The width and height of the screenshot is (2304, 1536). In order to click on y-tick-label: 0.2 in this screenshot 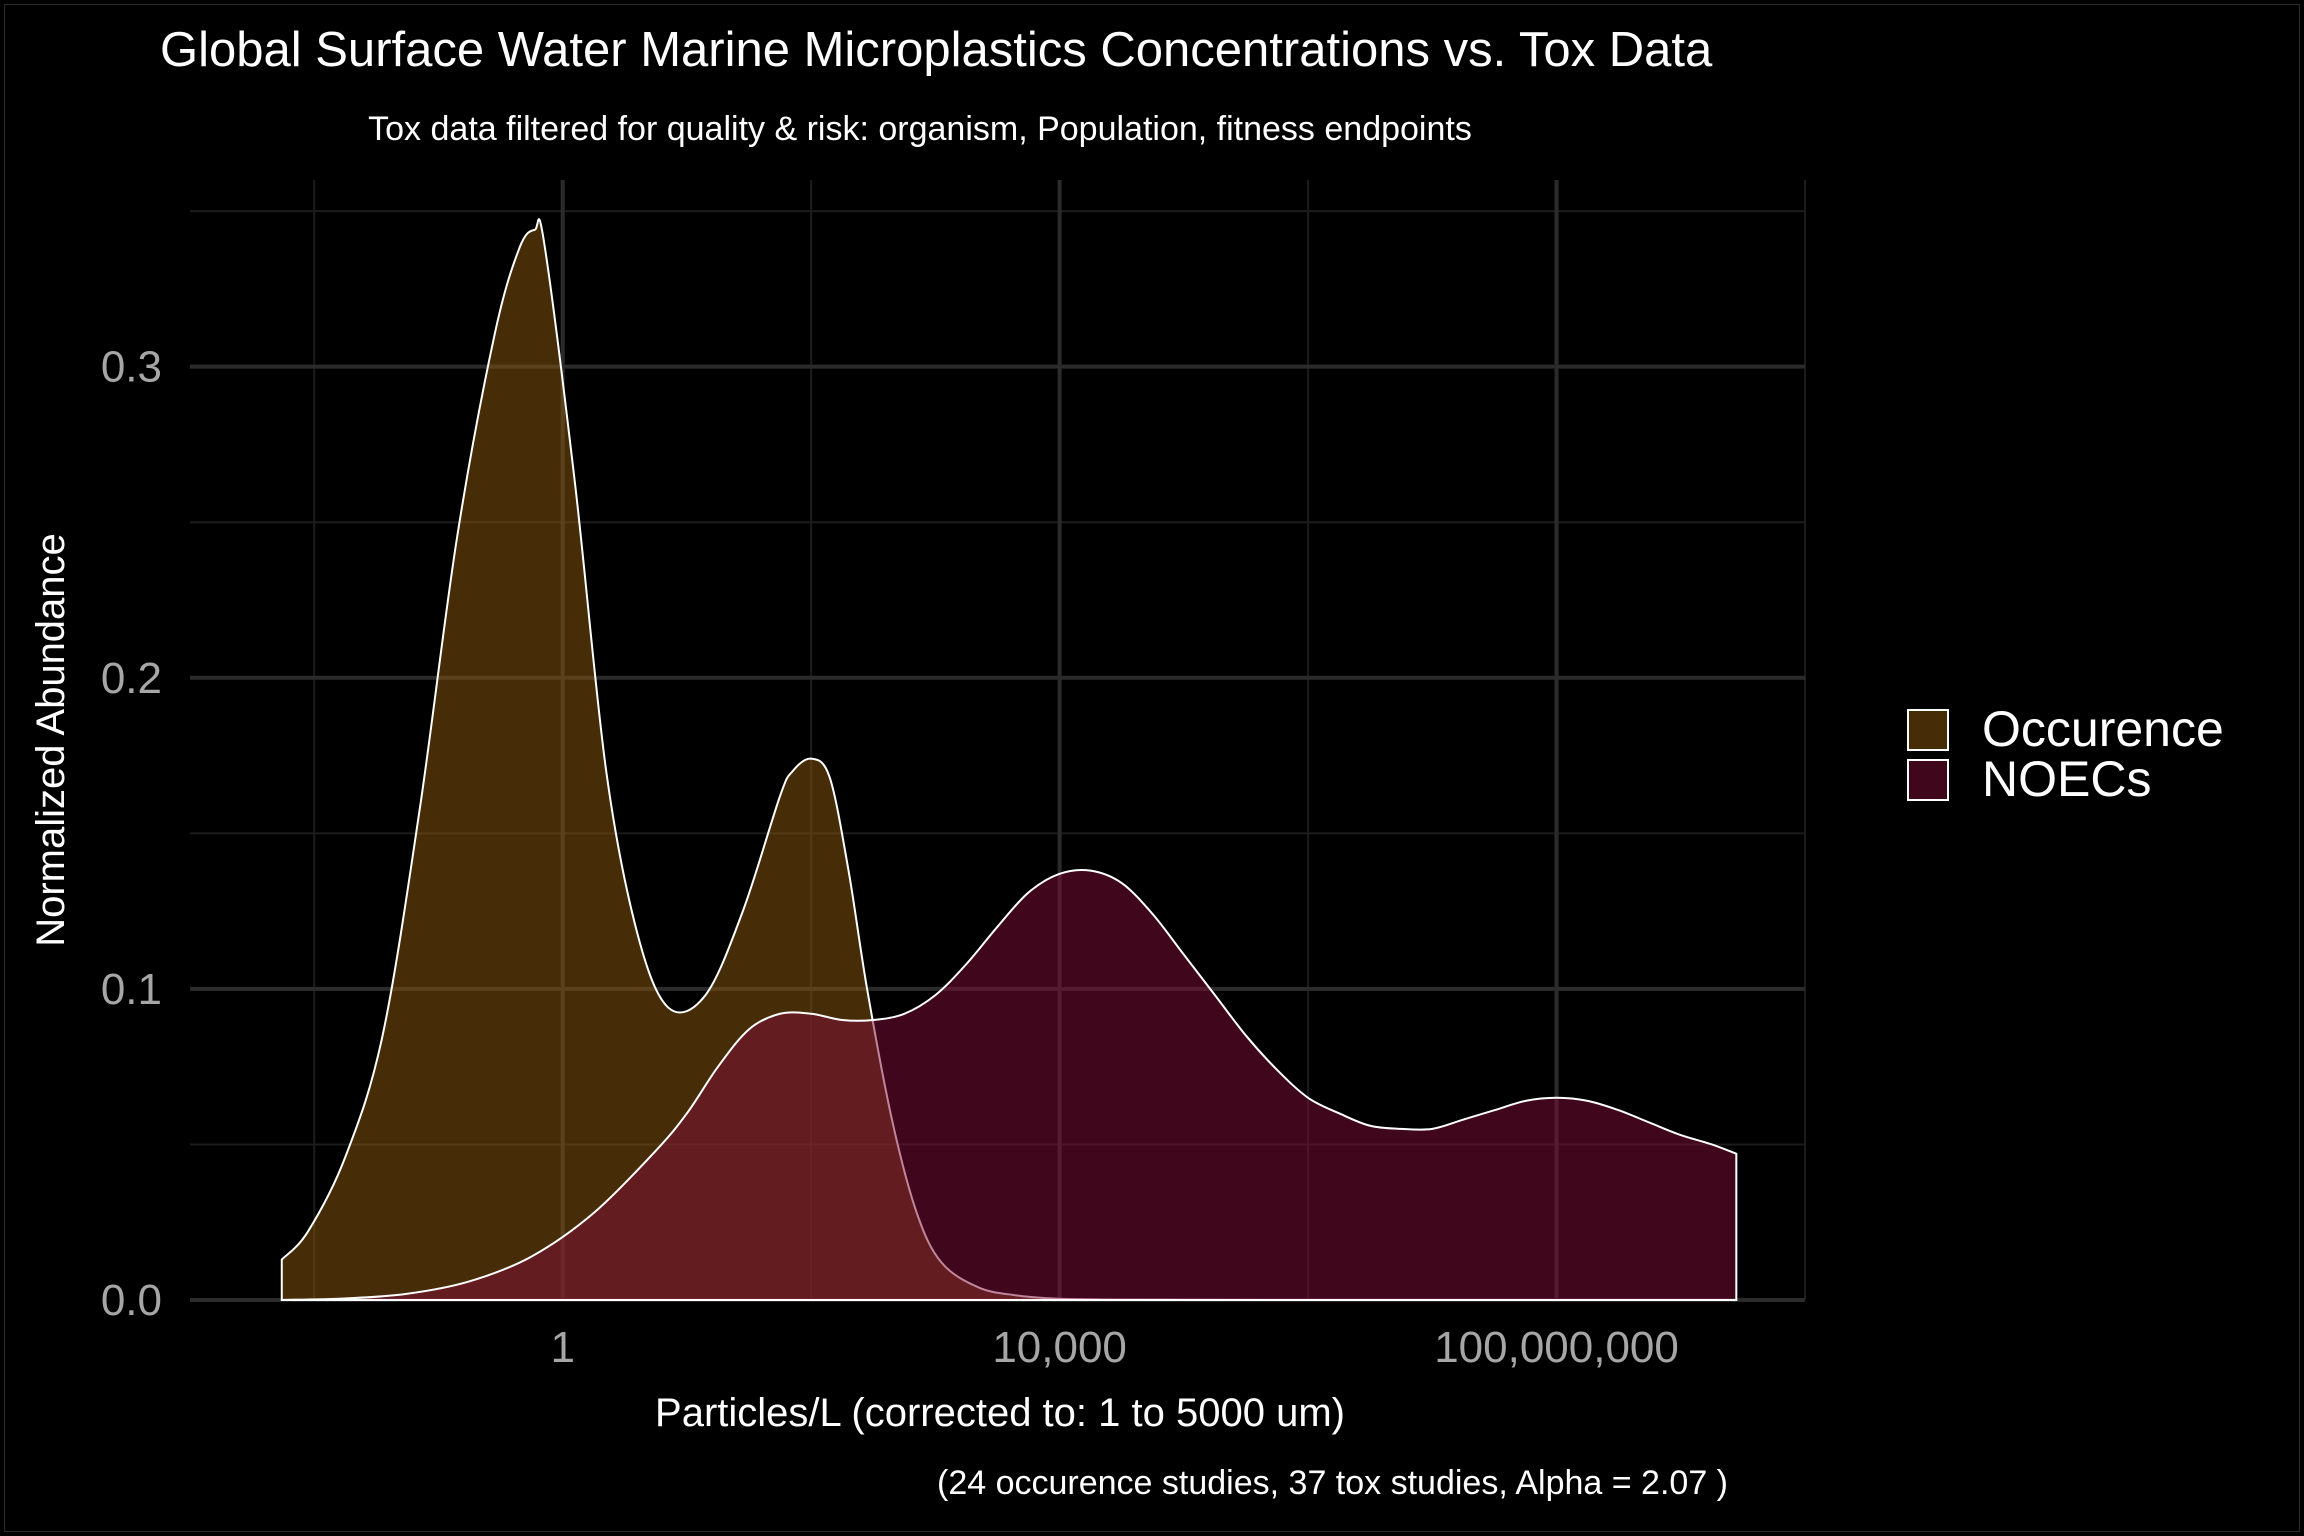, I will do `click(131, 678)`.